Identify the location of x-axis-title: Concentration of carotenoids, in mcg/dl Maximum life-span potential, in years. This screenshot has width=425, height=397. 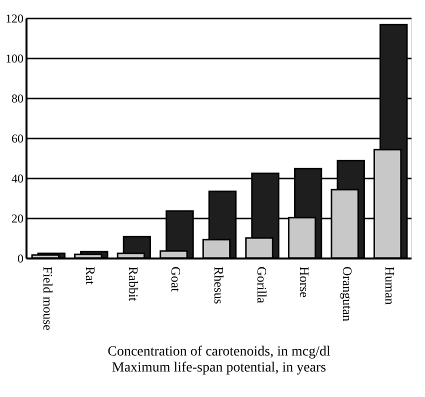
(219, 360).